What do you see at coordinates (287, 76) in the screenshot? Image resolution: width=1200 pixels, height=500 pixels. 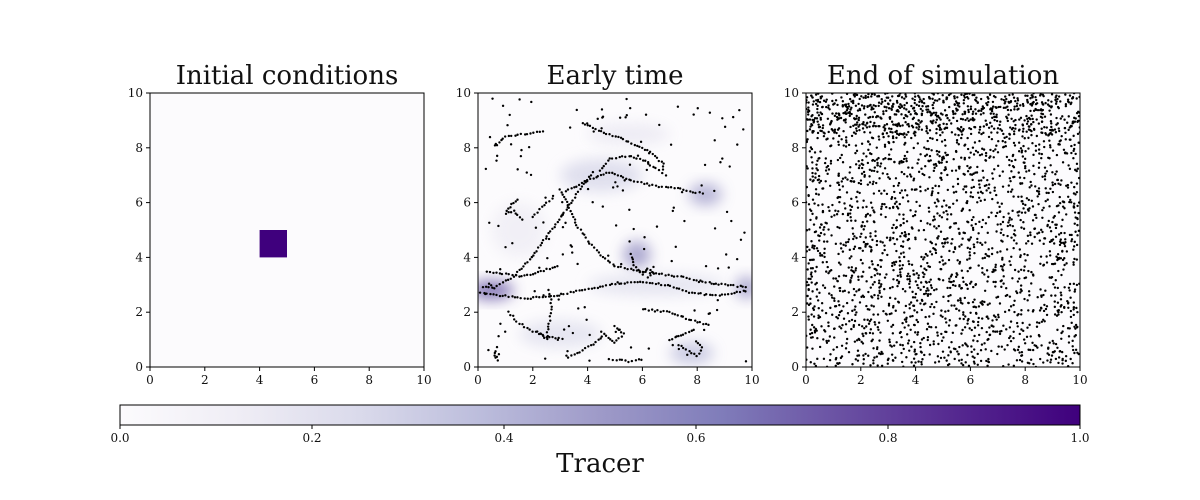 I see `panel-title: Initial conditions` at bounding box center [287, 76].